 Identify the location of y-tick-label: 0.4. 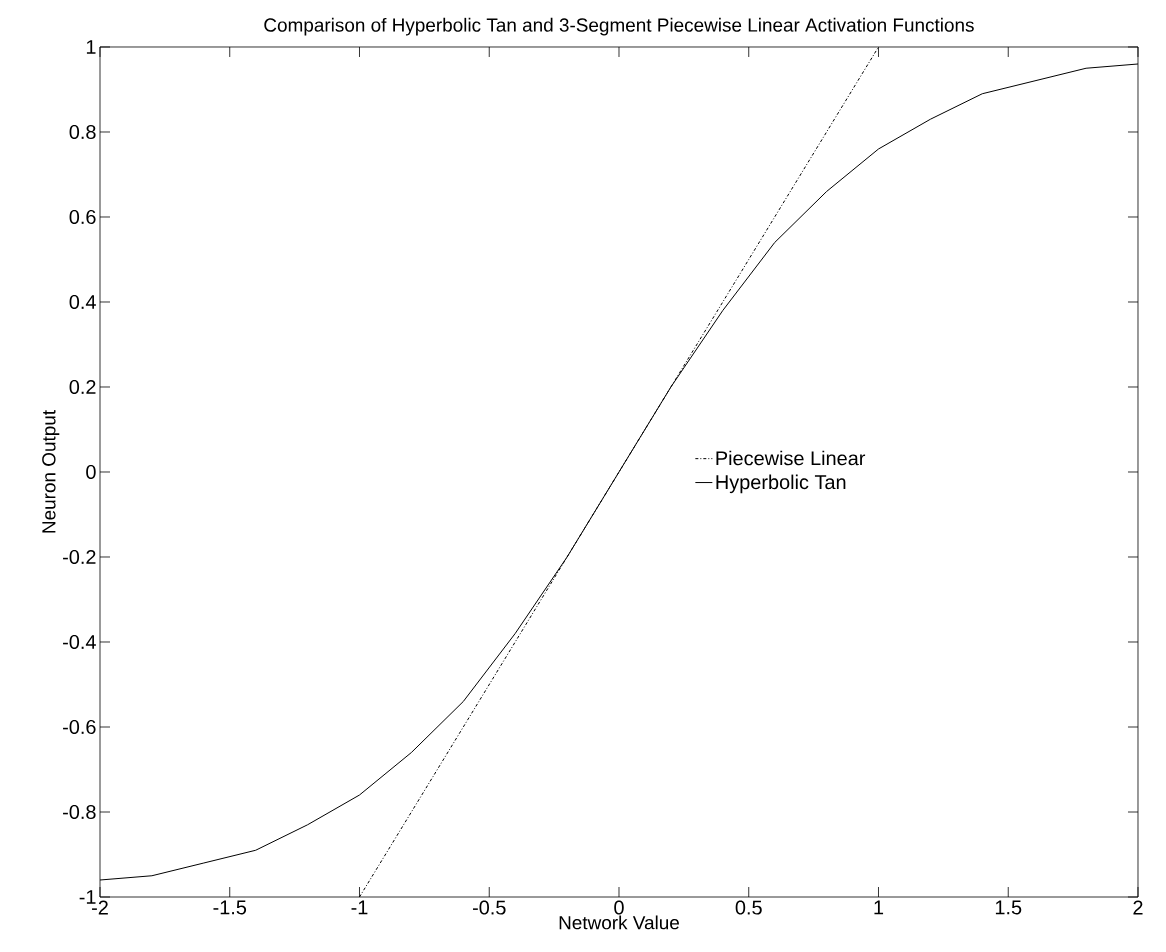
(82, 302).